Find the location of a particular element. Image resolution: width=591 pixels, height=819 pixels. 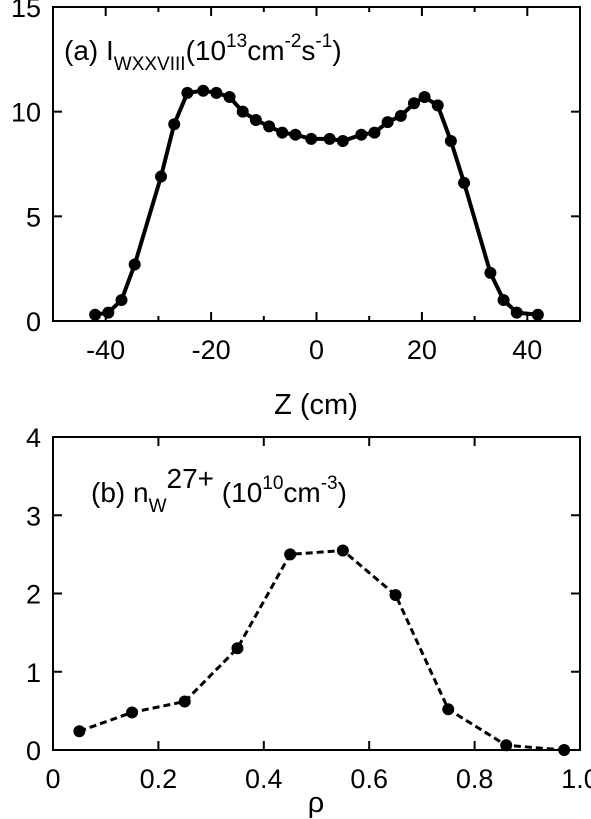

panel-b-xtick-label: 0.8 is located at coordinates (475, 779).